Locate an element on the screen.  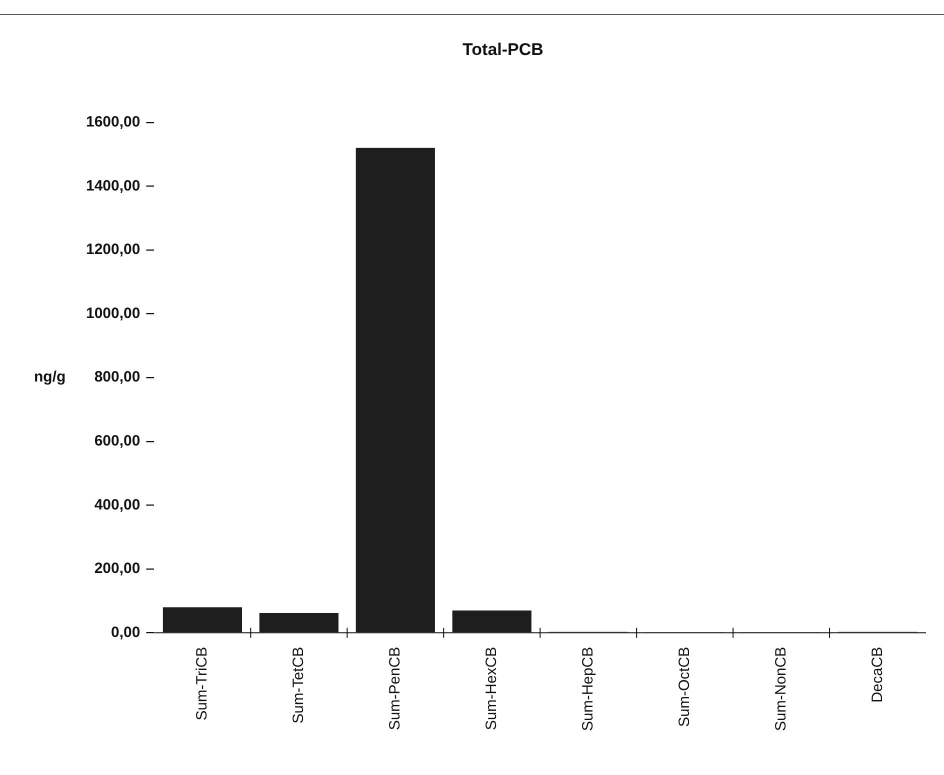
y-tick-label: 1000,00 is located at coordinates (113, 313).